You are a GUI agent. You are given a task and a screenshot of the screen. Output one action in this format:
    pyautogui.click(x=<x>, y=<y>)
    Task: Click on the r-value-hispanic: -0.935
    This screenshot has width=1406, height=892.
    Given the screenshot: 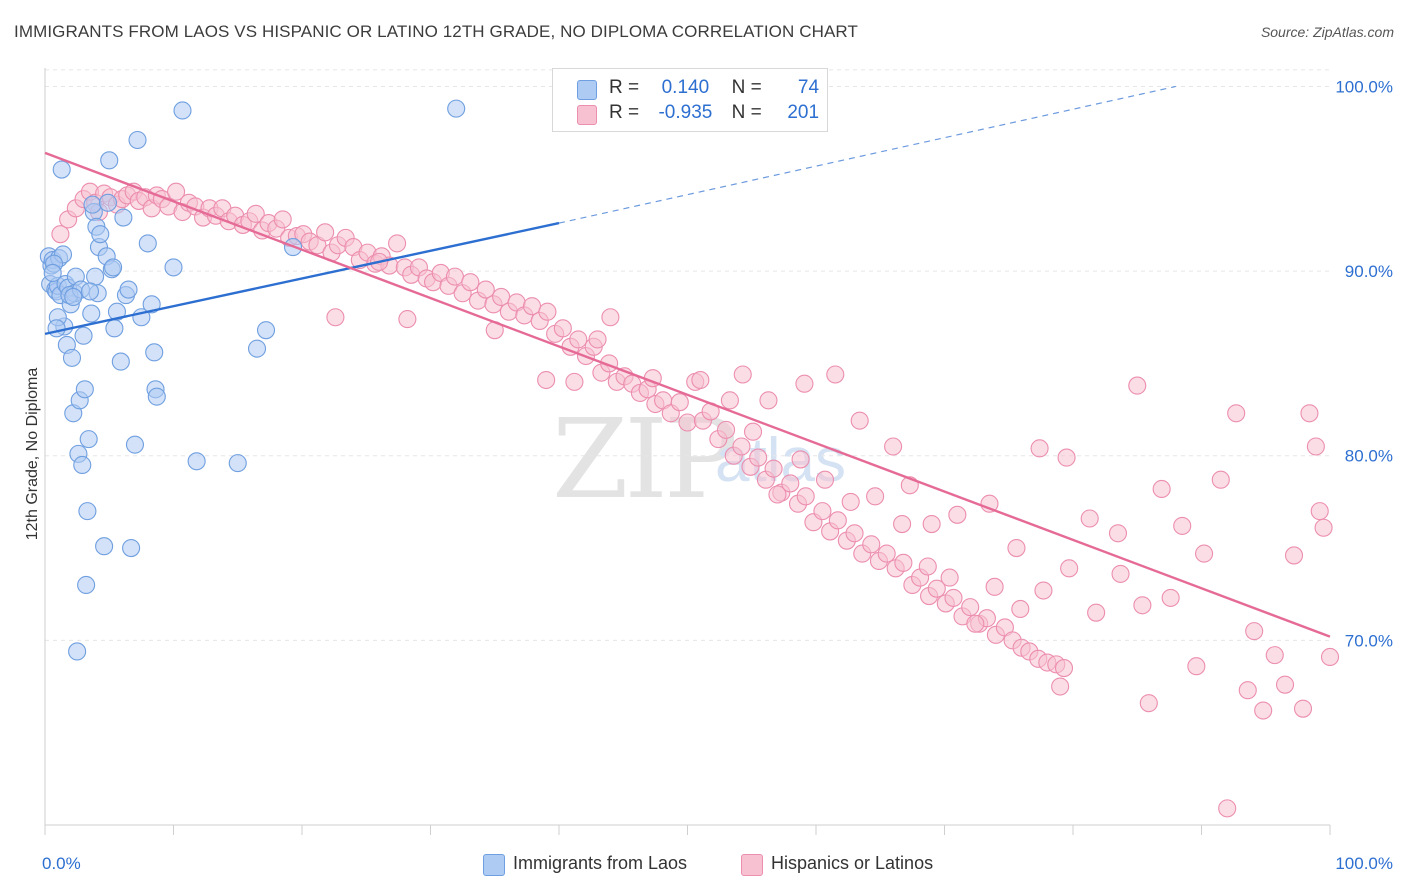 What is the action you would take?
    pyautogui.click(x=685, y=112)
    